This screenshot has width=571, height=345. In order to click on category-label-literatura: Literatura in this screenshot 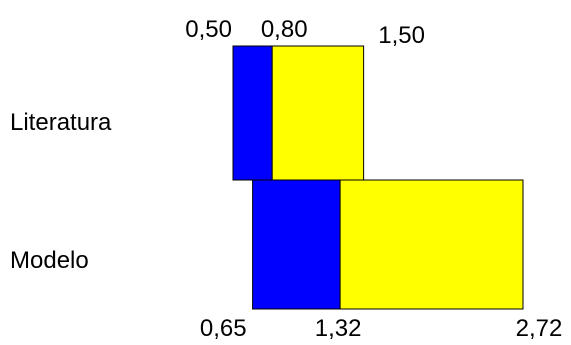, I will do `click(61, 122)`.